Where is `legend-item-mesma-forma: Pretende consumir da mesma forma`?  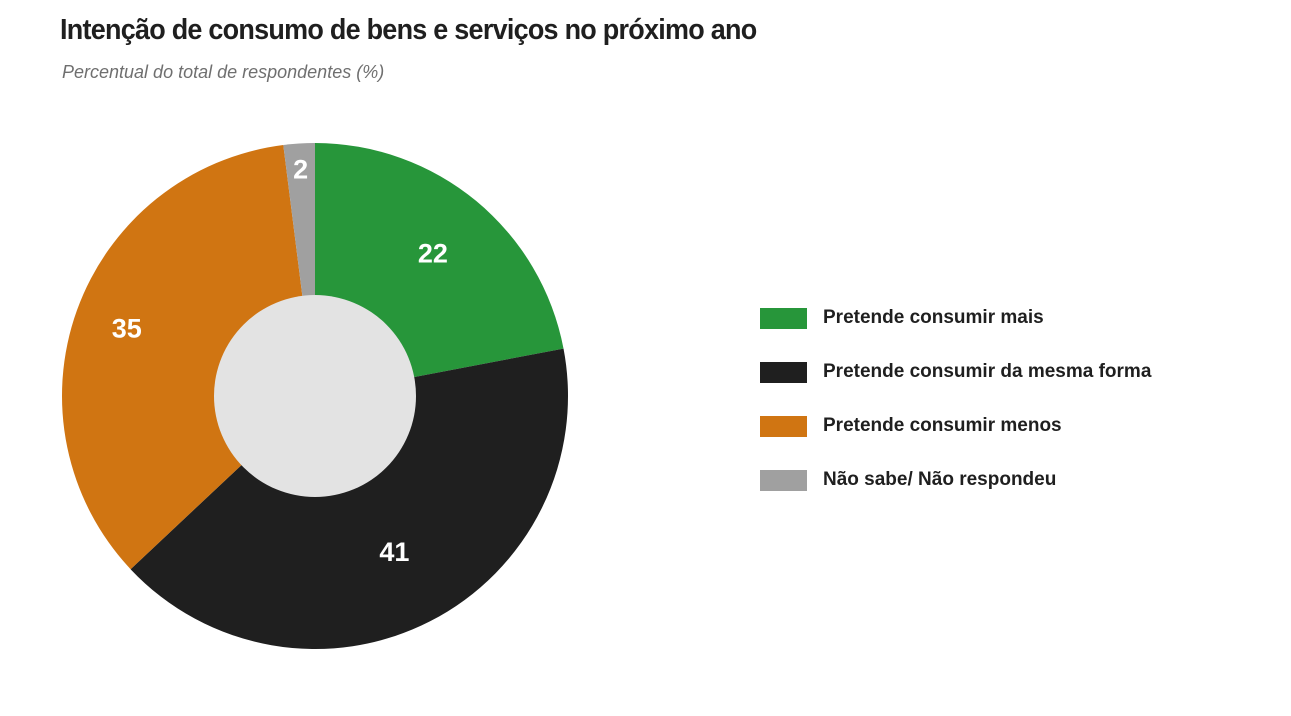 legend-item-mesma-forma: Pretende consumir da mesma forma is located at coordinates (955, 372).